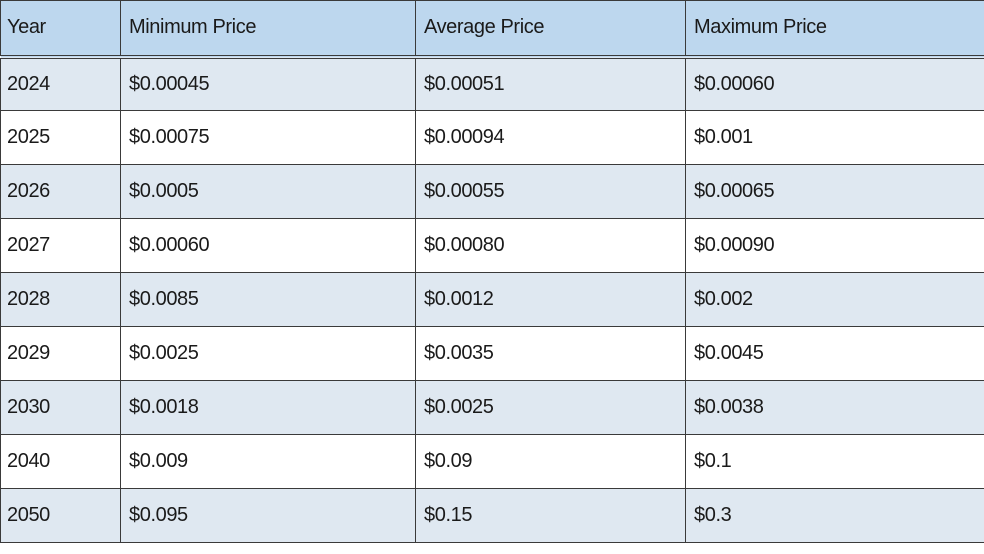 Image resolution: width=984 pixels, height=554 pixels. I want to click on cell-average-price: $0.00055, so click(550, 191).